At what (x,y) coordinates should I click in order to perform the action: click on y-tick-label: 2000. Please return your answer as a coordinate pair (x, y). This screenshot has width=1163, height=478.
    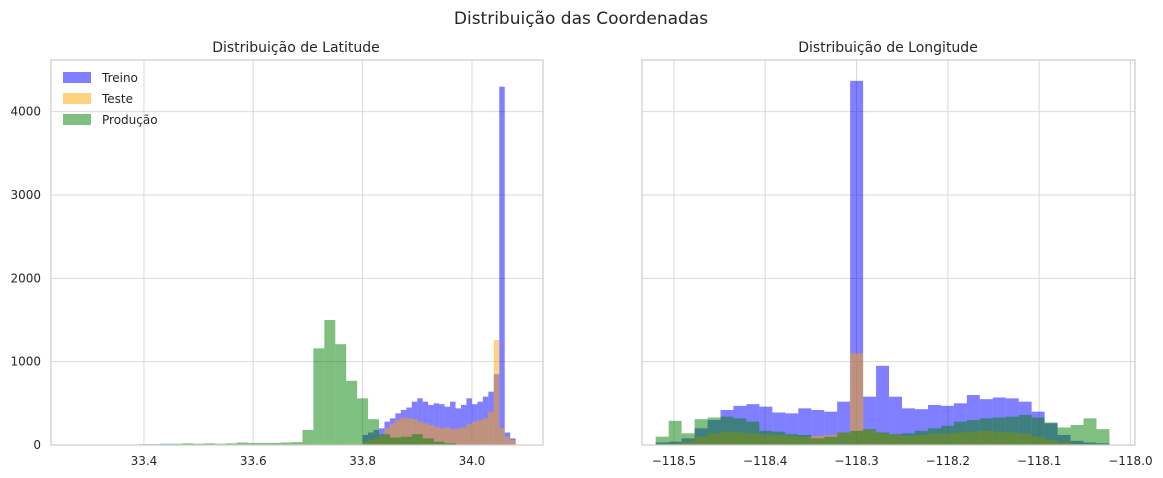
    Looking at the image, I should click on (25, 278).